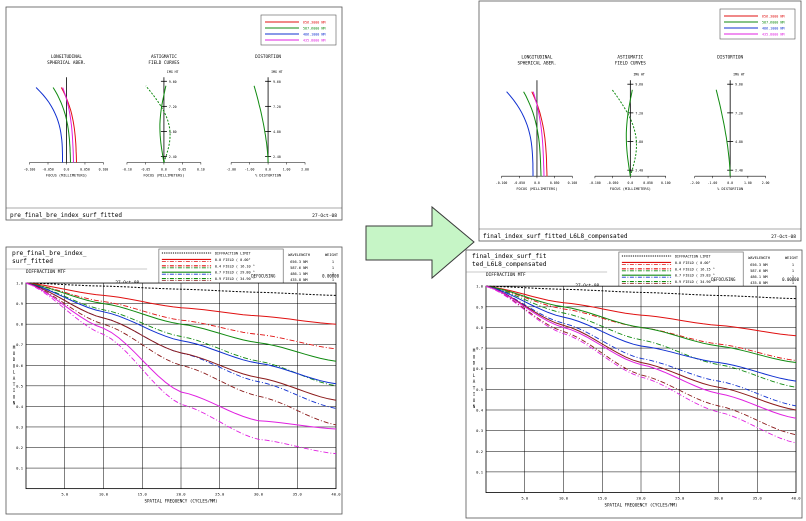 The height and width of the screenshot is (521, 806). What do you see at coordinates (555, 183) in the screenshot?
I see `x-tick-label: 0.050` at bounding box center [555, 183].